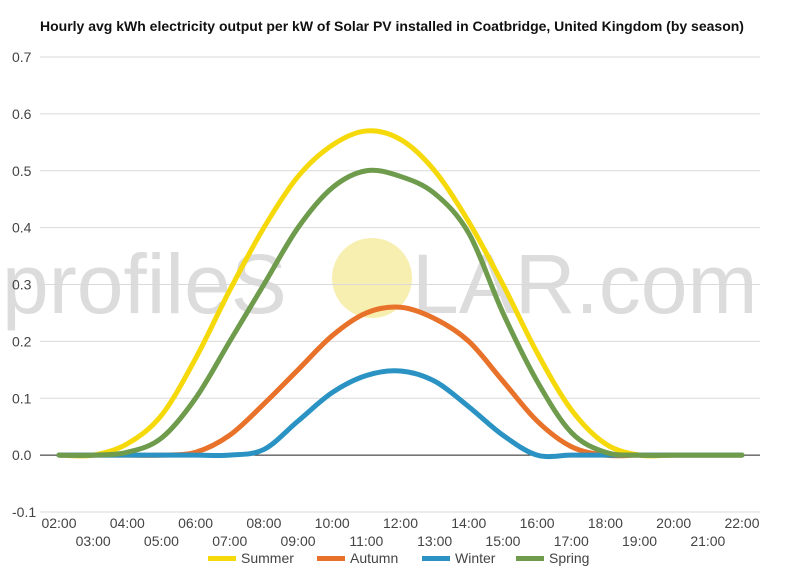 The height and width of the screenshot is (570, 800). I want to click on legend-label: Winter, so click(475, 558).